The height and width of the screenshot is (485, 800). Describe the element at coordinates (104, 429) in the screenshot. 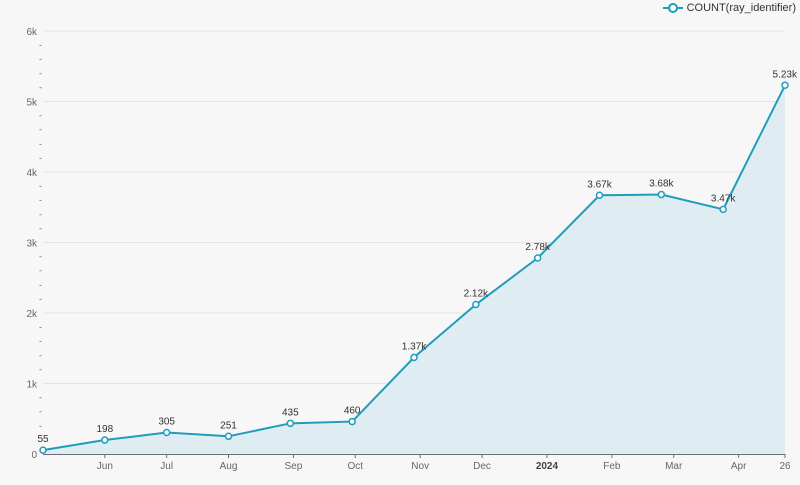

I see `data-label: 198` at that location.